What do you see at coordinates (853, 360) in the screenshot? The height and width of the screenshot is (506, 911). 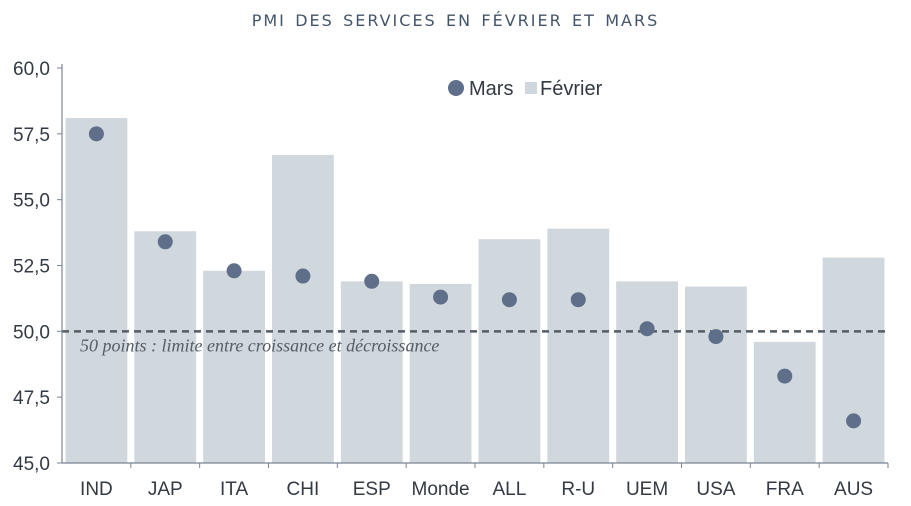 I see `bar-fevrier-aus` at bounding box center [853, 360].